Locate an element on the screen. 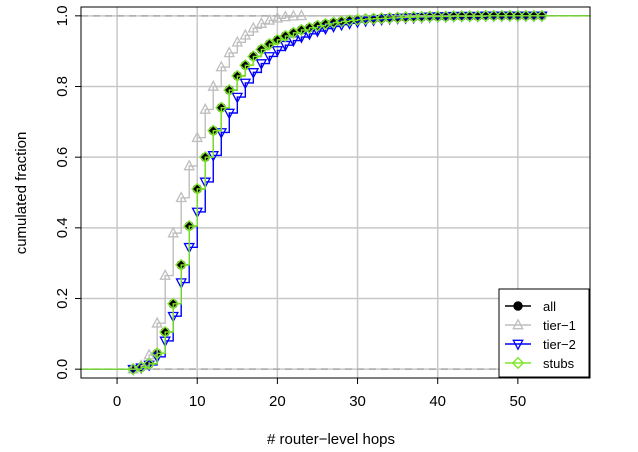 Image resolution: width=638 pixels, height=452 pixels. legend-label-0: all is located at coordinates (549, 306).